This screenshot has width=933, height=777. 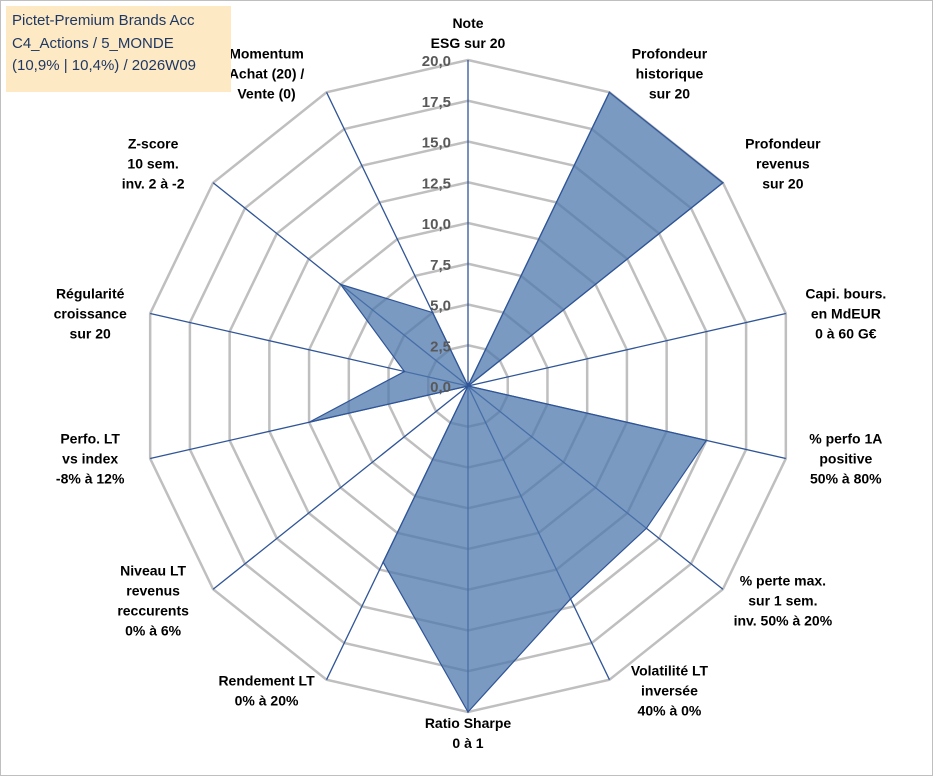 What do you see at coordinates (783, 164) in the screenshot?
I see `axis-label-2: Profondeur revenus sur 20` at bounding box center [783, 164].